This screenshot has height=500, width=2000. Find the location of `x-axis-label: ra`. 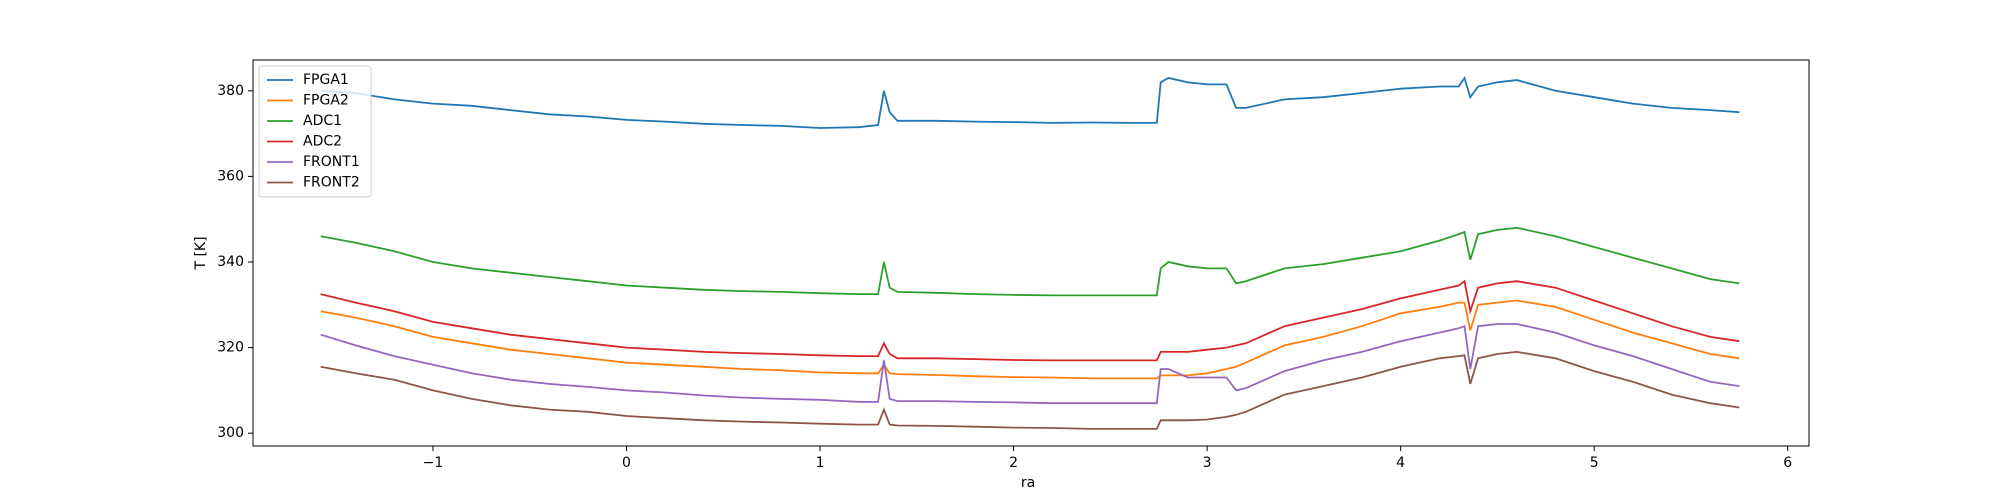

x-axis-label: ra is located at coordinates (1028, 483).